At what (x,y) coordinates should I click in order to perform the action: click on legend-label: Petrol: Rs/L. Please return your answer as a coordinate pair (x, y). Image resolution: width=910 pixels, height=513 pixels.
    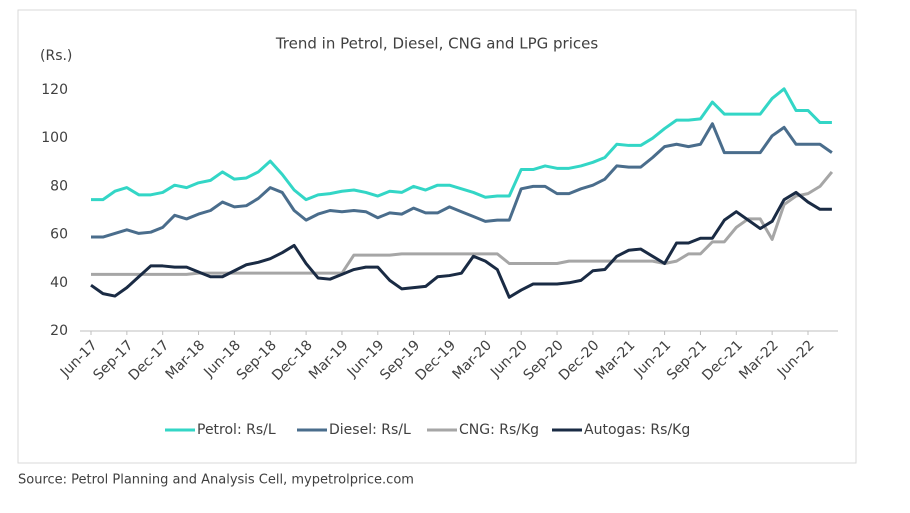
    Looking at the image, I should click on (236, 430).